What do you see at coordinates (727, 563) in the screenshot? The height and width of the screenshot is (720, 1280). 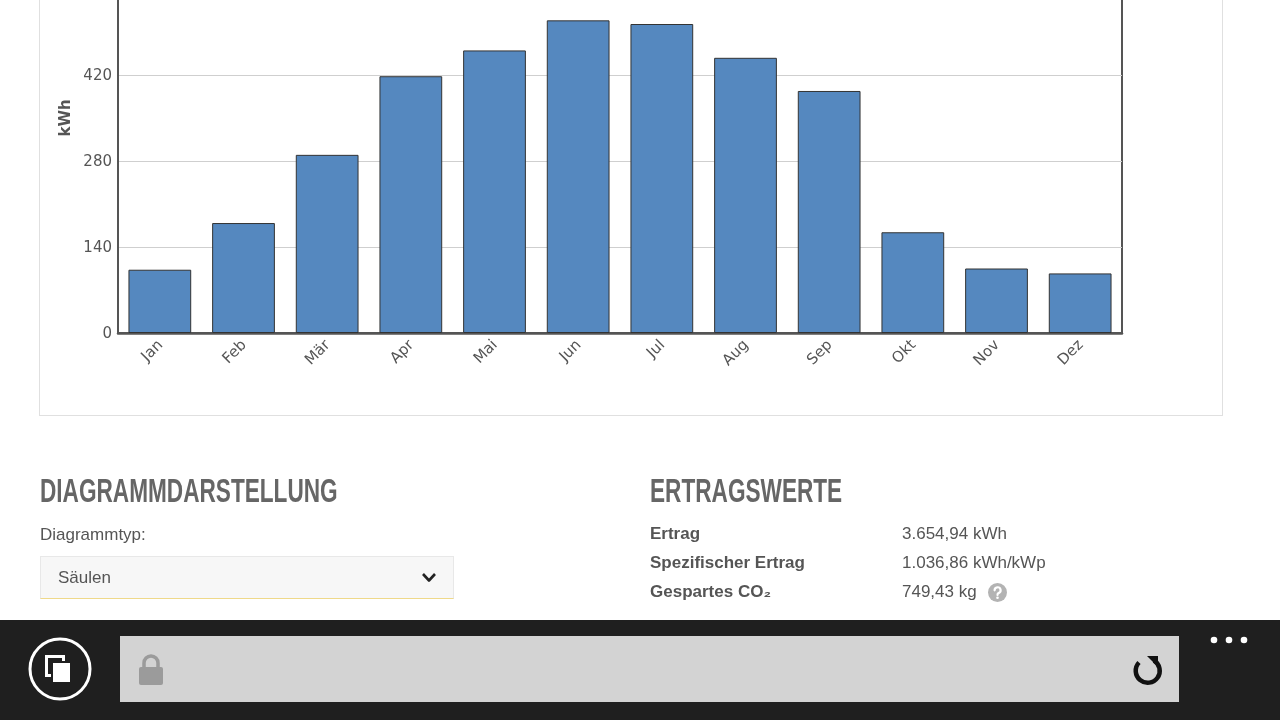 I see `text: Spezifischer Ertrag` at bounding box center [727, 563].